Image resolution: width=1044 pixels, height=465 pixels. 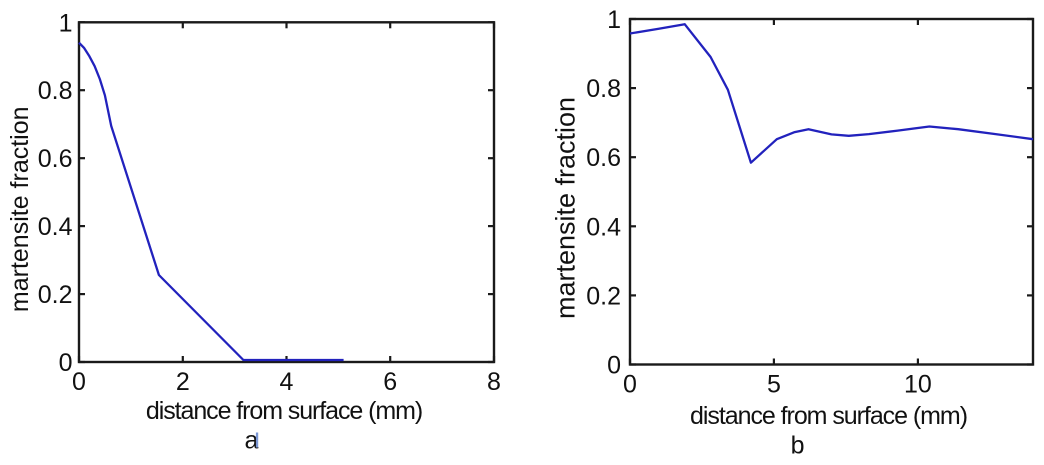 What do you see at coordinates (918, 384) in the screenshot?
I see `svg-text: 10` at bounding box center [918, 384].